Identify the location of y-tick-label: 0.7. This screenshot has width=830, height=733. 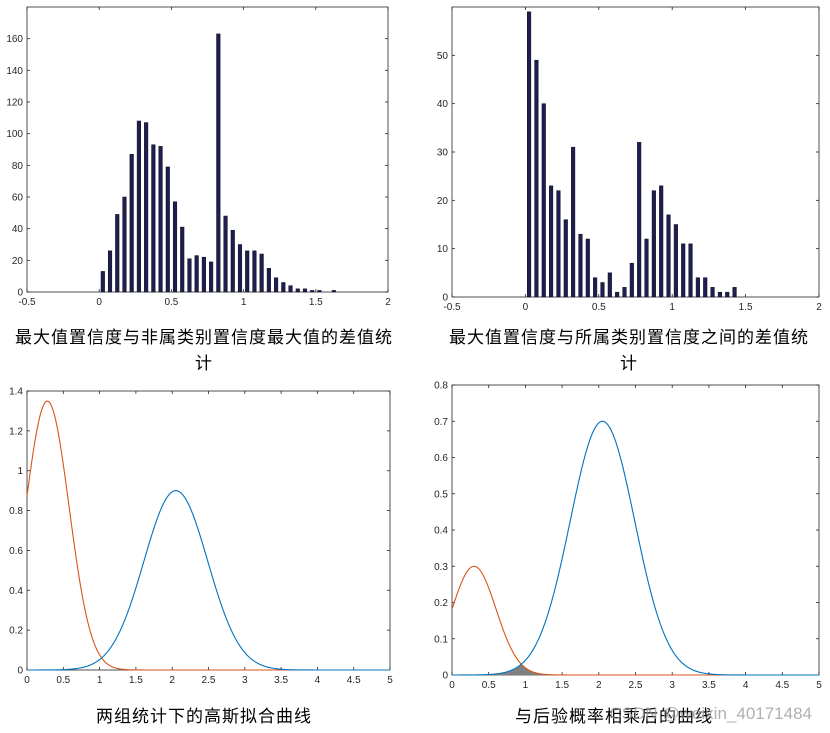
(441, 422).